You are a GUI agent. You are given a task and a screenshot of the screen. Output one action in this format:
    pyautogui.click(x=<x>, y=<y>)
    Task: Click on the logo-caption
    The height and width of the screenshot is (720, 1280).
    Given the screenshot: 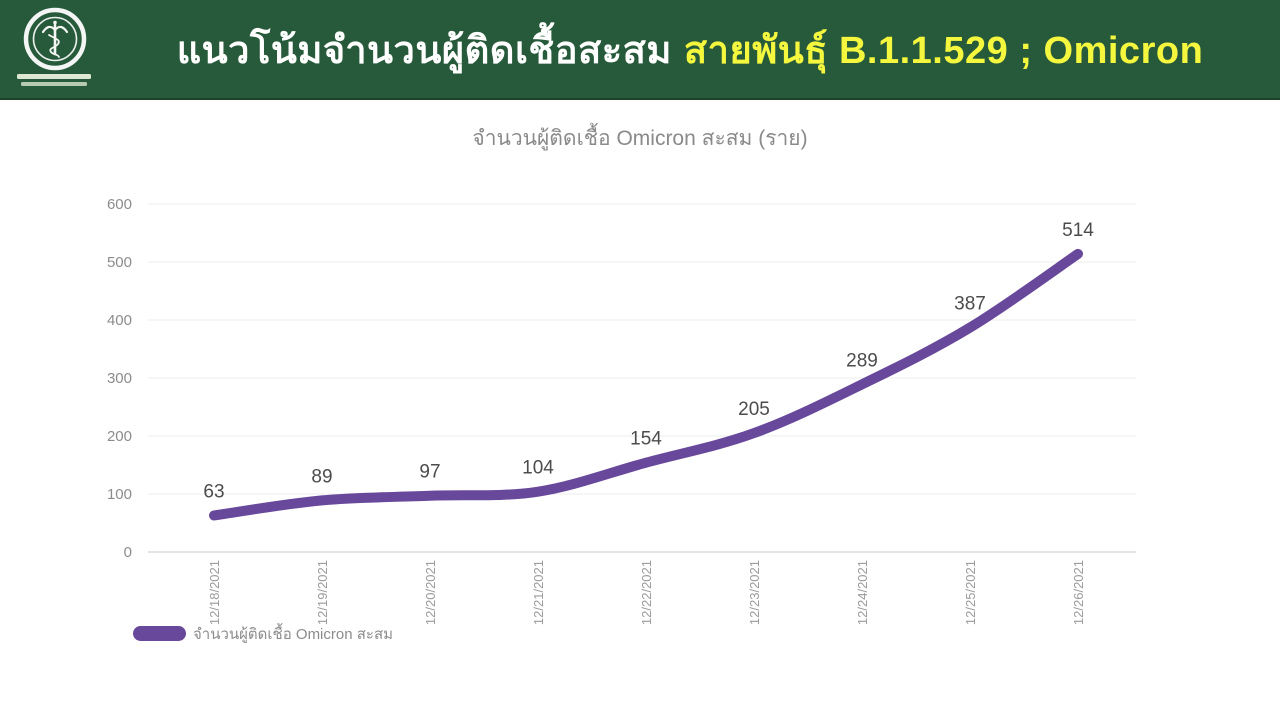 What is the action you would take?
    pyautogui.click(x=54, y=80)
    